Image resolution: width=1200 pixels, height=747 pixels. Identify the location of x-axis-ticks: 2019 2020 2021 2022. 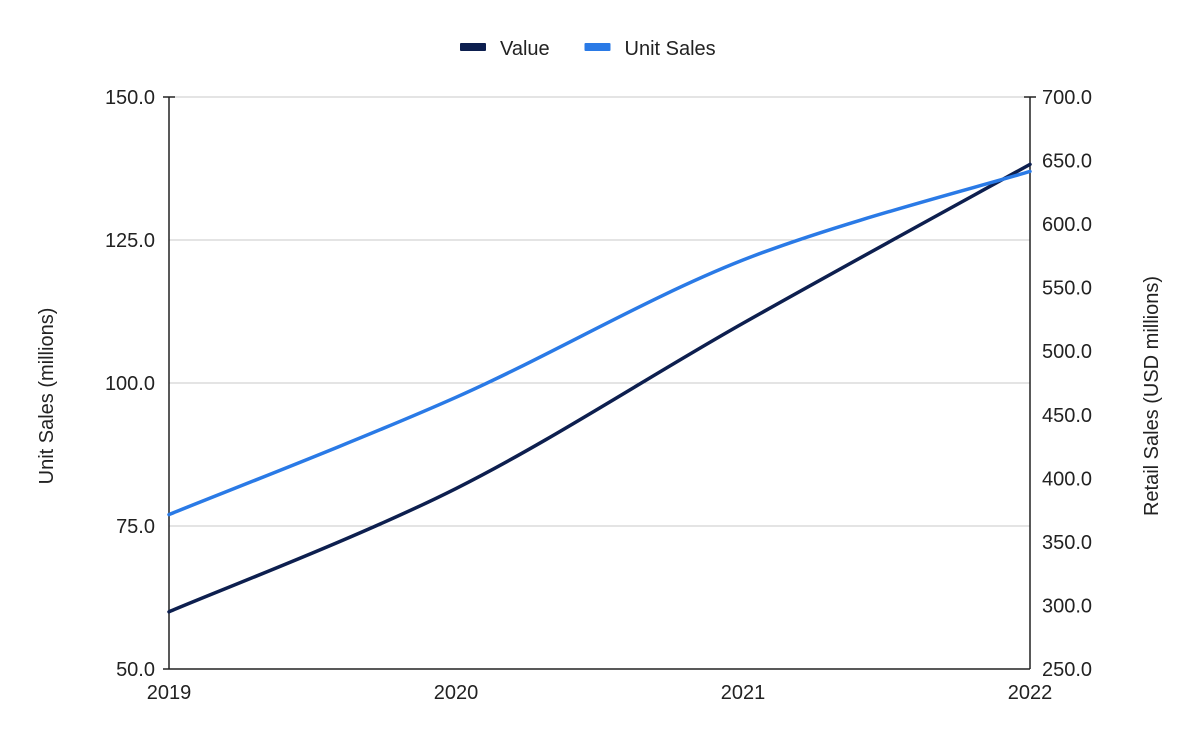
(600, 693).